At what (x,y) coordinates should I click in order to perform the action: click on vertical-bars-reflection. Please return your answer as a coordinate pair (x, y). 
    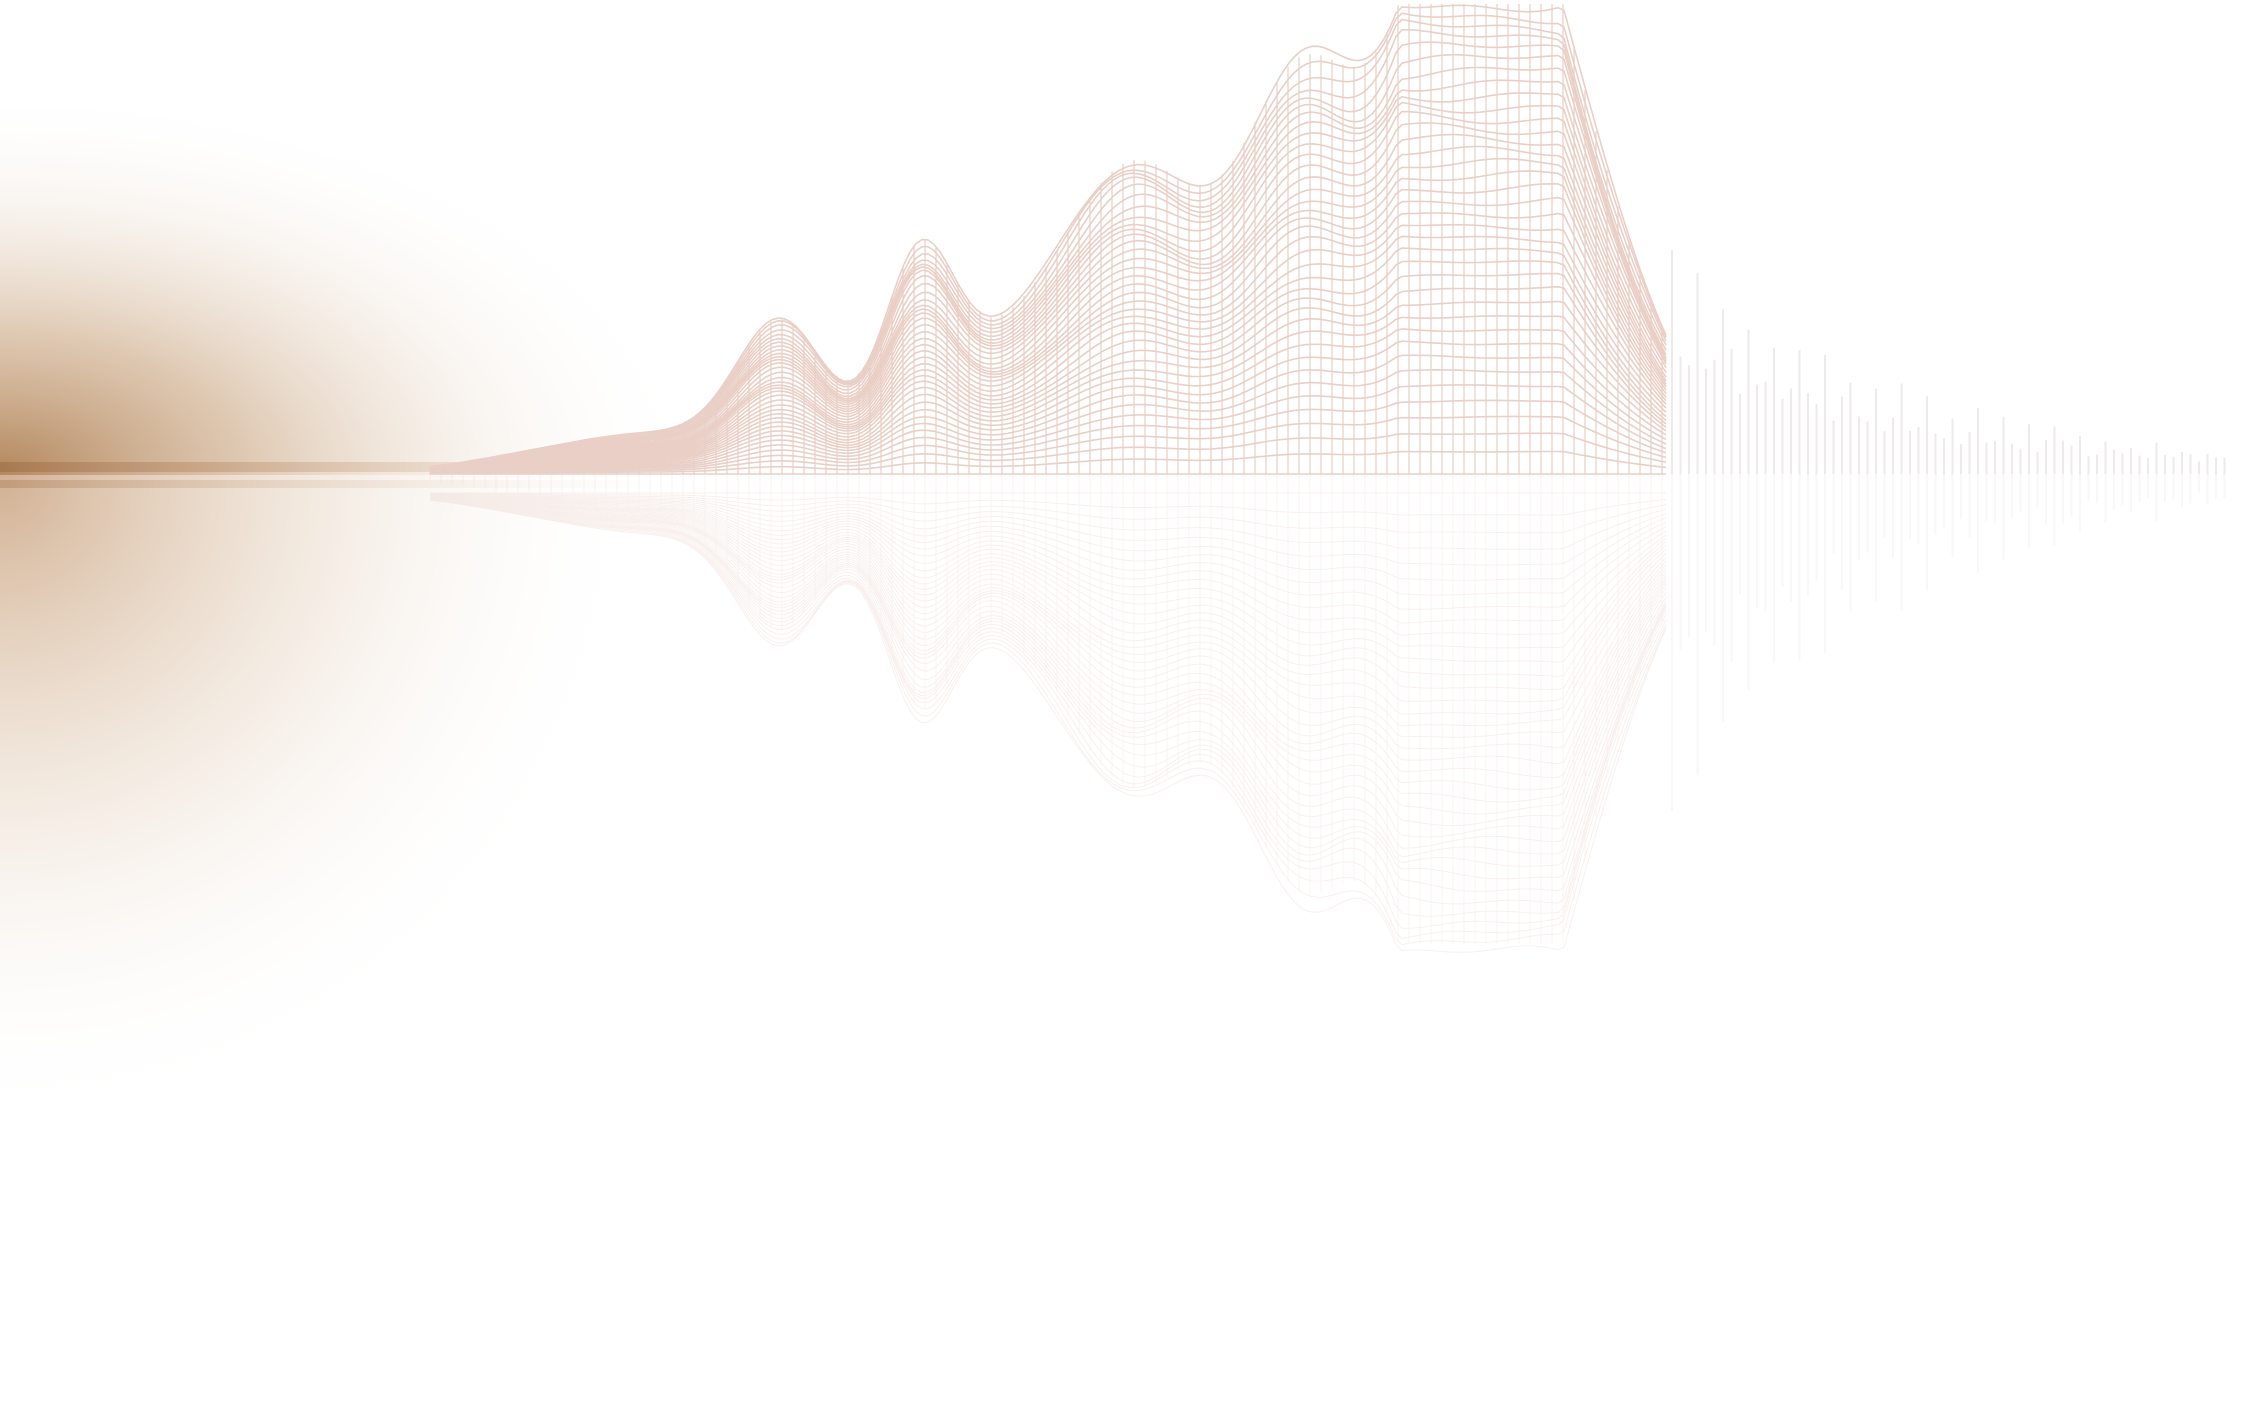
    Looking at the image, I should click on (1948, 642).